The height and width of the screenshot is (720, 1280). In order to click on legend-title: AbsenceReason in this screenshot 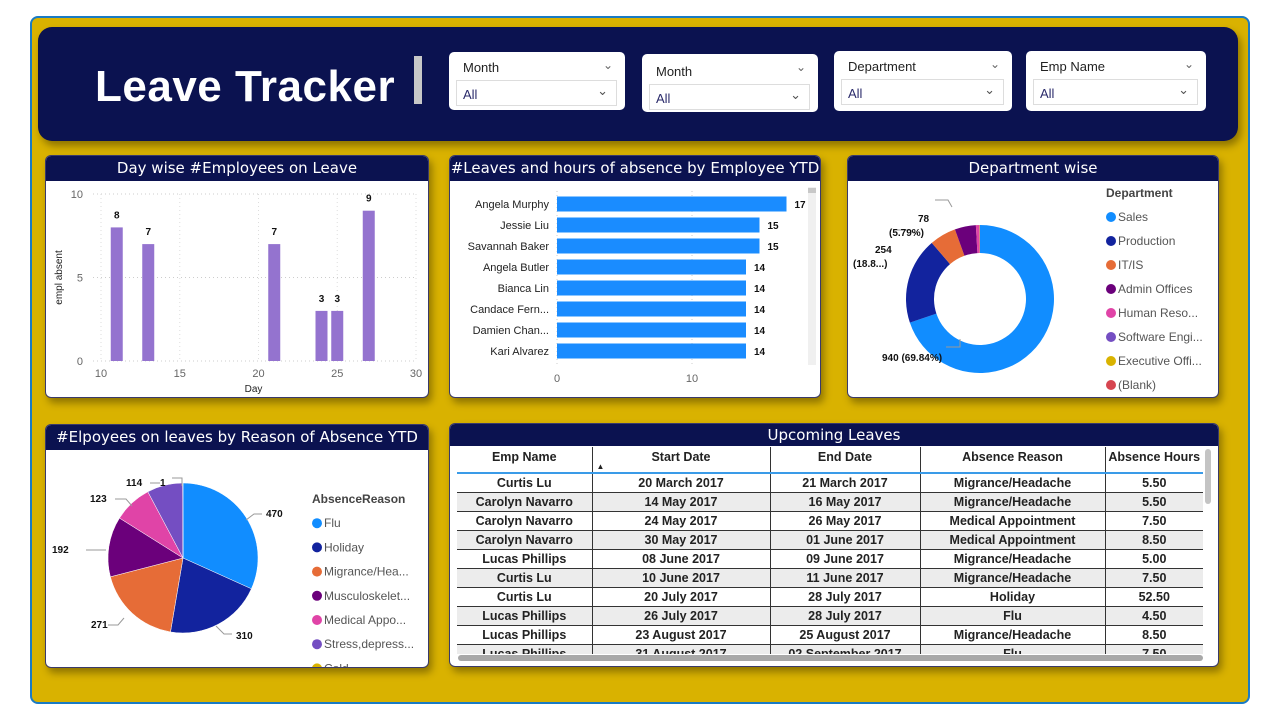, I will do `click(358, 499)`.